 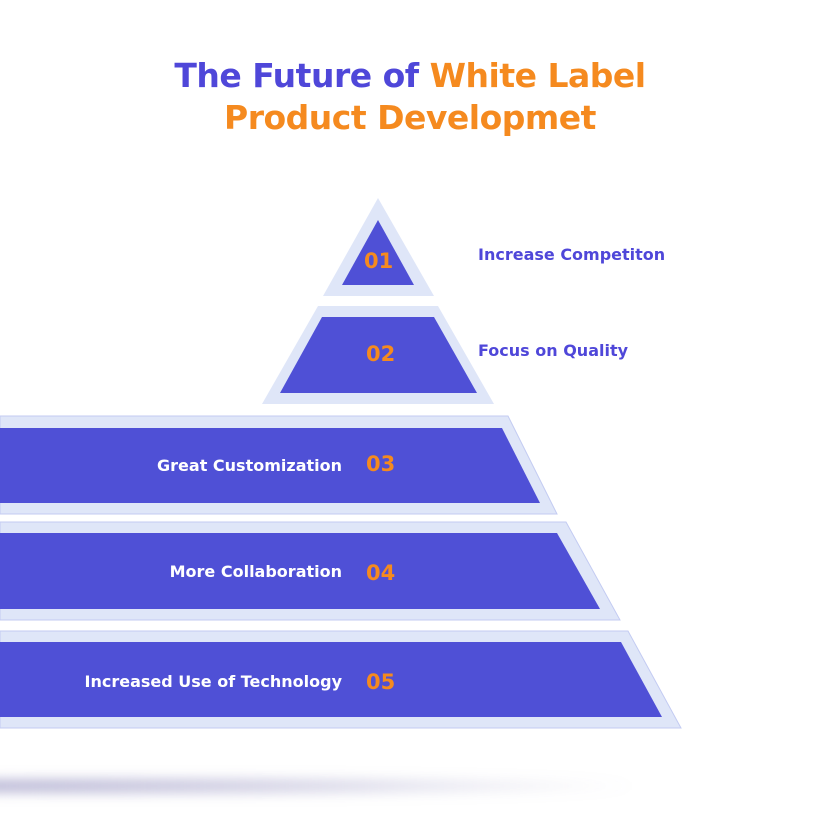 What do you see at coordinates (213, 681) in the screenshot?
I see `tier-5-label: Increased Use of Technology` at bounding box center [213, 681].